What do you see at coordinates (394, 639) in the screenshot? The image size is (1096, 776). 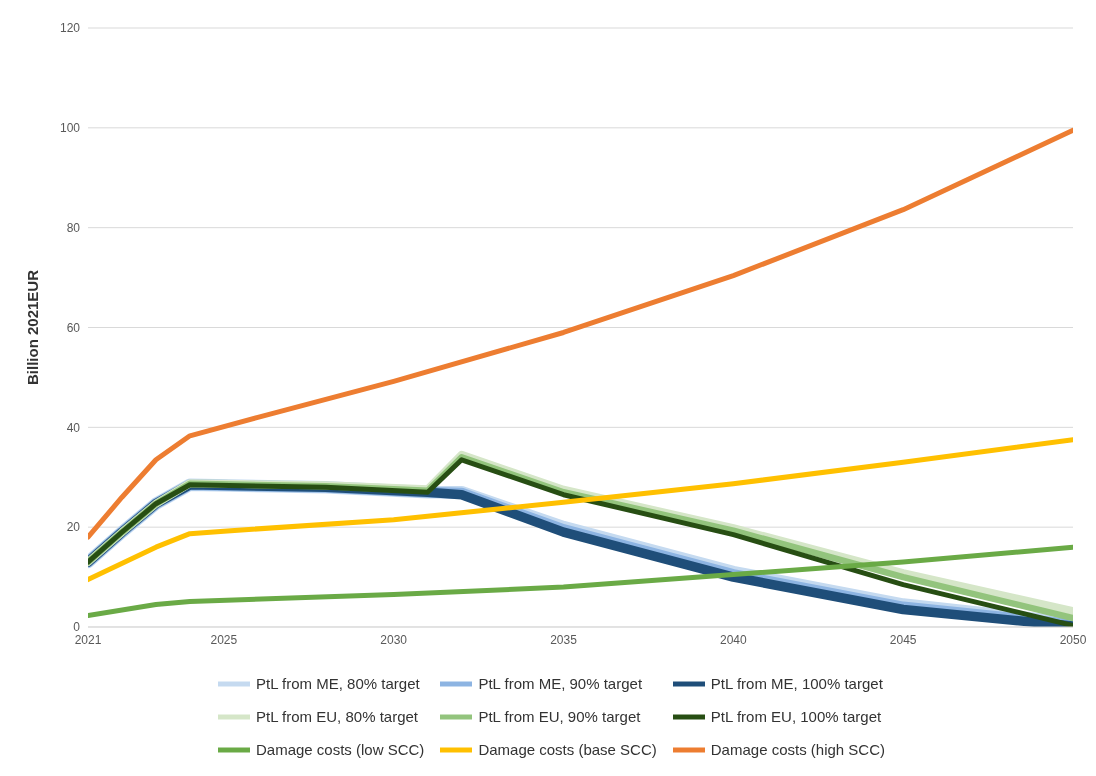 I see `x-tick-label: 2030` at bounding box center [394, 639].